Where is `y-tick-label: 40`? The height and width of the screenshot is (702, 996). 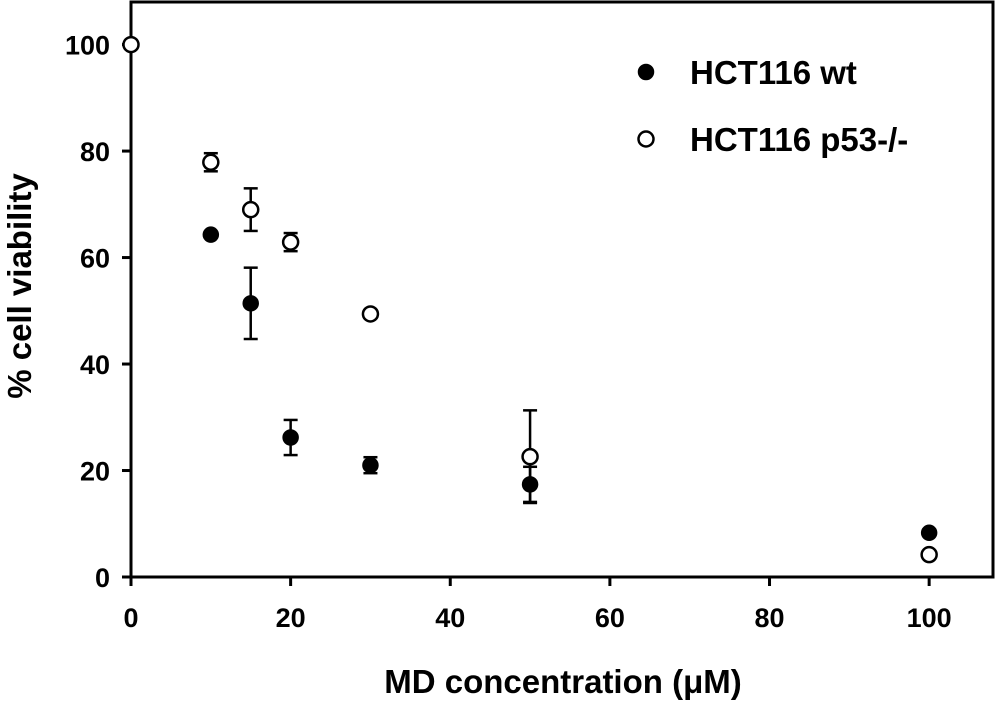 y-tick-label: 40 is located at coordinates (95, 365).